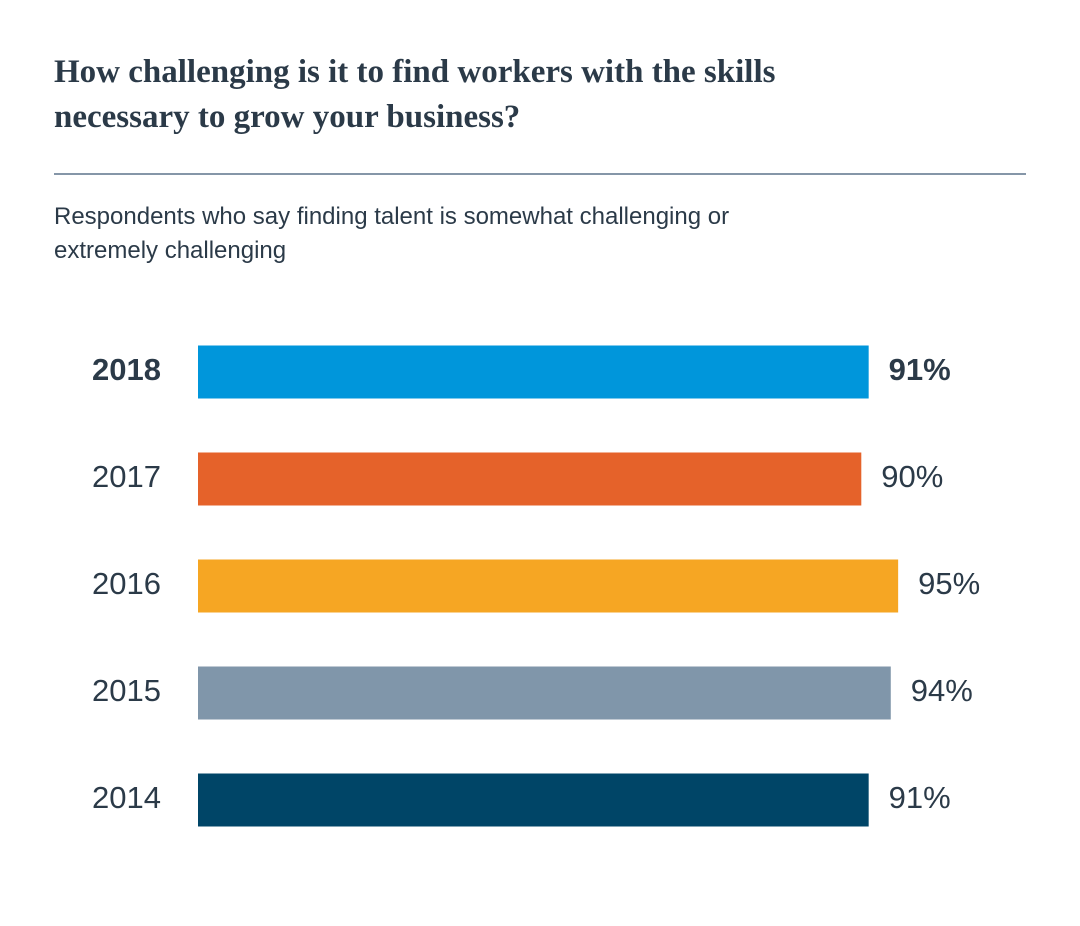 The image size is (1080, 926). I want to click on category-label: 2017, so click(126, 476).